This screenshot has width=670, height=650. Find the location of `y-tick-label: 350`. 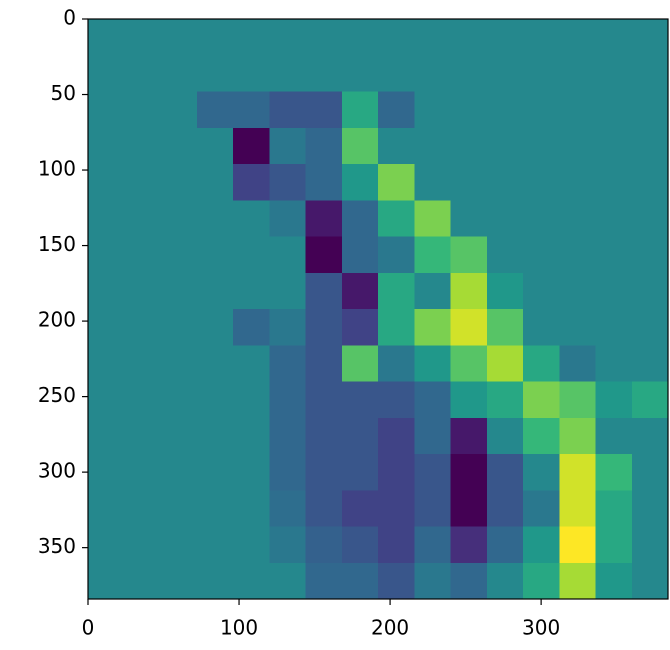

y-tick-label: 350 is located at coordinates (57, 546).